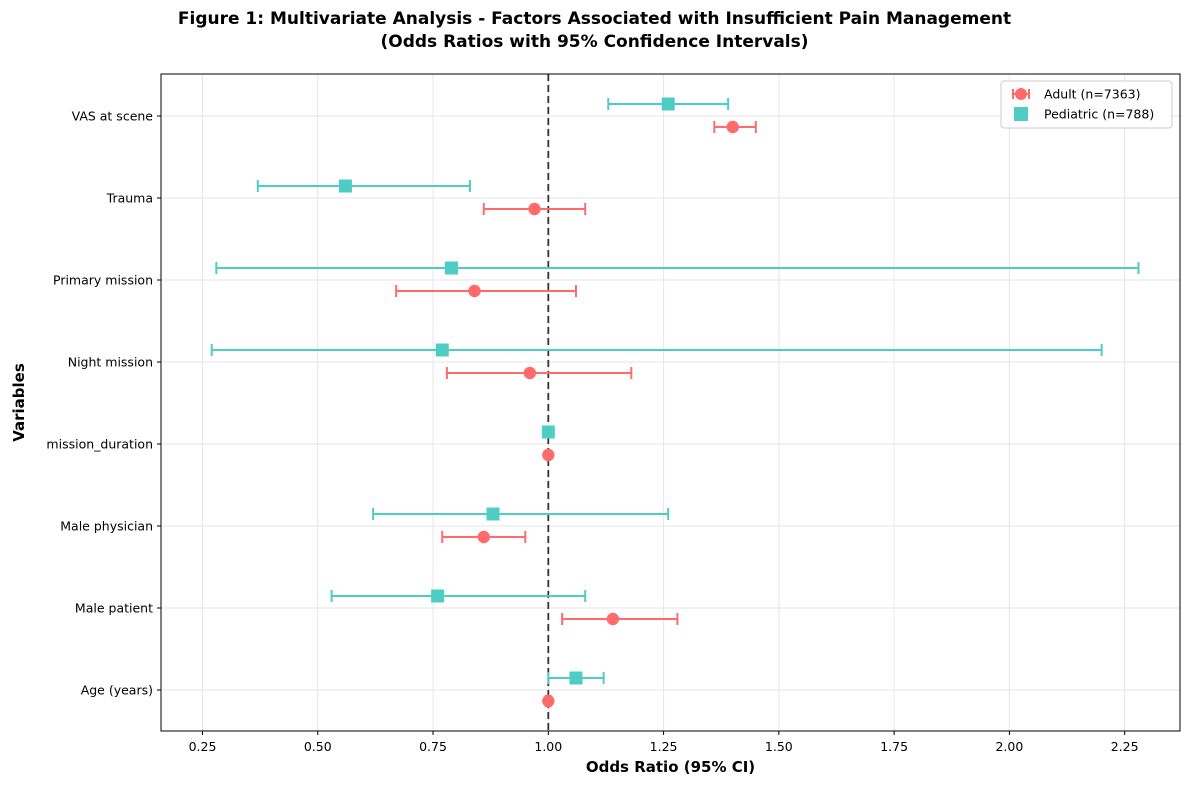 Image resolution: width=1189 pixels, height=789 pixels. What do you see at coordinates (1092, 94) in the screenshot?
I see `legend-label: Adult (n=7363)` at bounding box center [1092, 94].